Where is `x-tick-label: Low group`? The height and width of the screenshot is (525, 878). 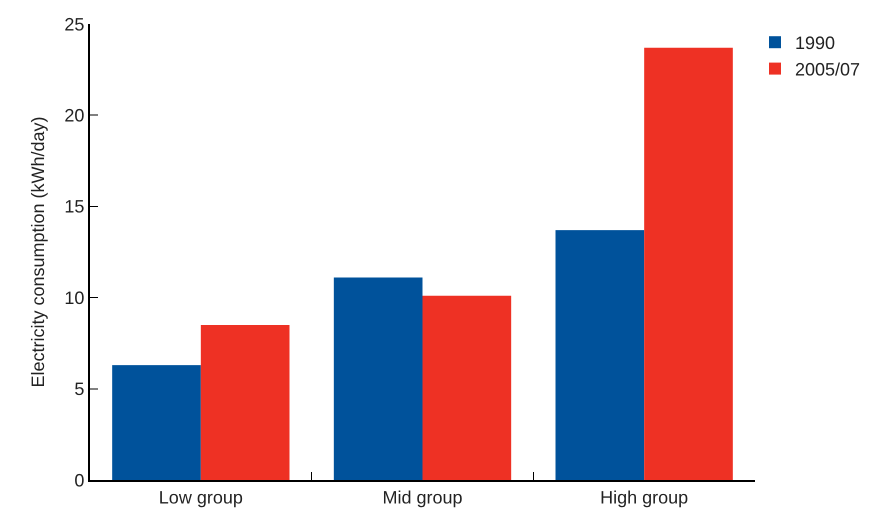 x-tick-label: Low group is located at coordinates (200, 498).